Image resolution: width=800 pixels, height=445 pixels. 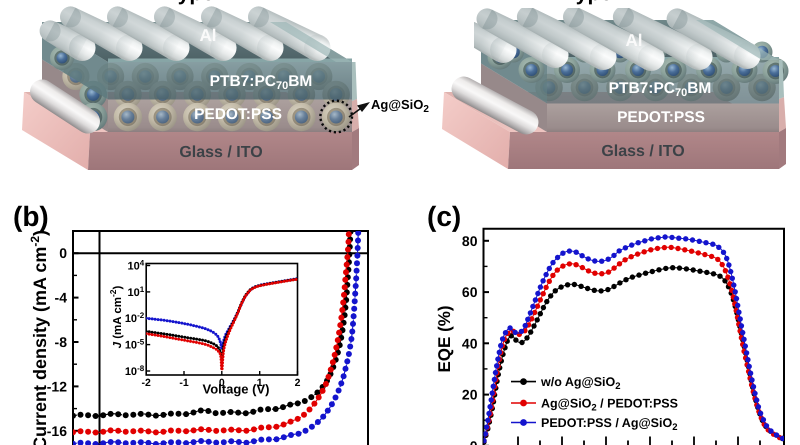 What do you see at coordinates (580, 383) in the screenshot?
I see `svg-text: w/o Ag@SiO2` at bounding box center [580, 383].